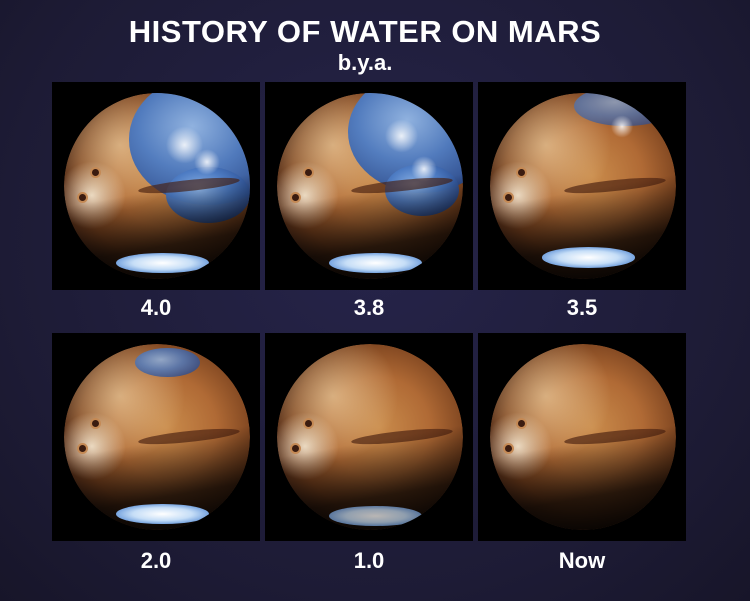 The image size is (750, 601). I want to click on mars-panel-now, so click(582, 437).